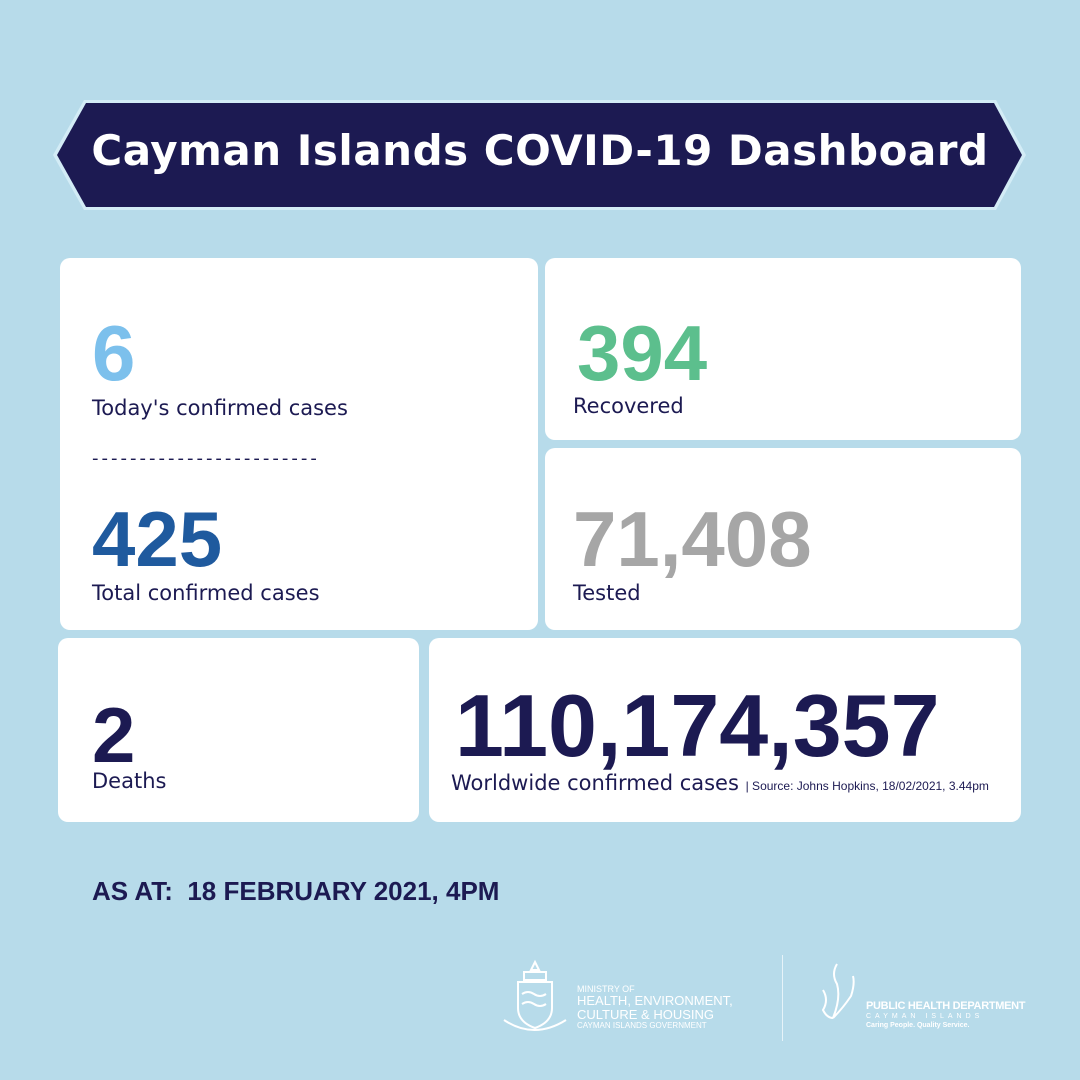 This screenshot has width=1080, height=1080. Describe the element at coordinates (296, 891) in the screenshot. I see `as-at-date: AS AT: 18 FEBRUARY 2021, 4PM` at that location.